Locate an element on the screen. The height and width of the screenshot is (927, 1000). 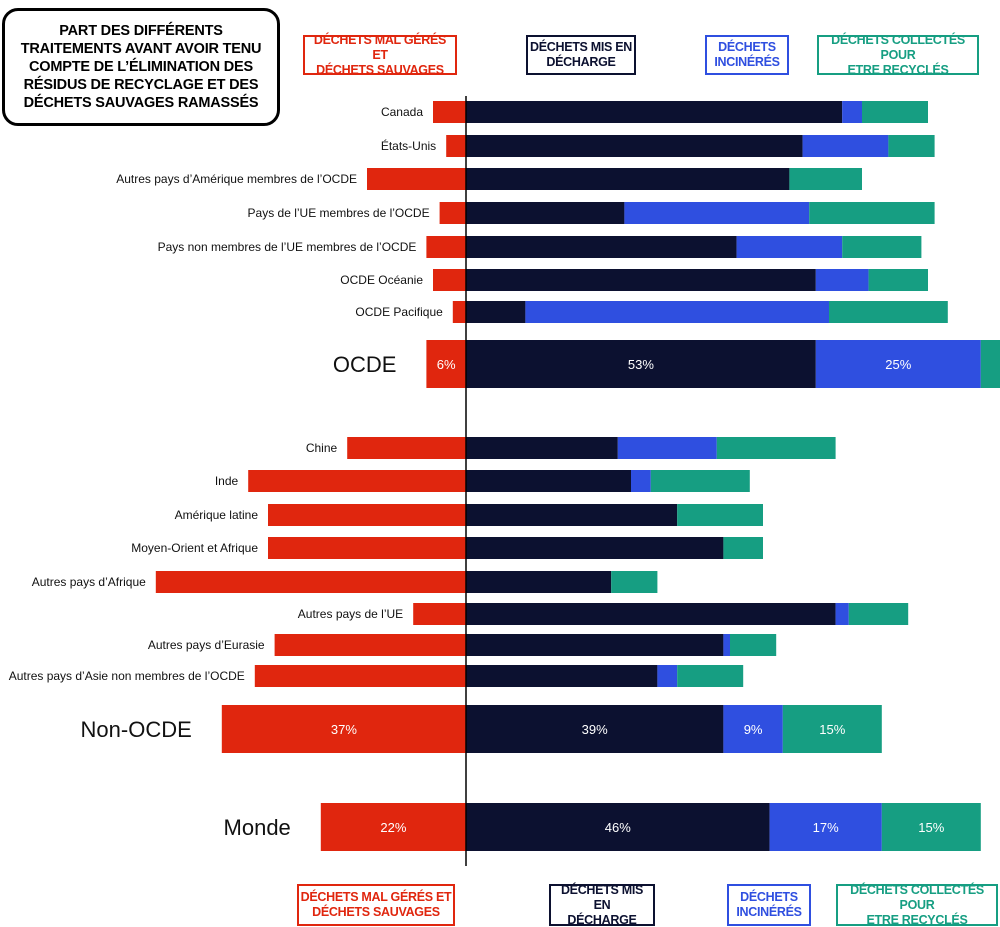
legend-mismanaged-top: DÉCHETS MAL GÉRÉS ET DÉCHETS SAUVAGES is located at coordinates (380, 54).